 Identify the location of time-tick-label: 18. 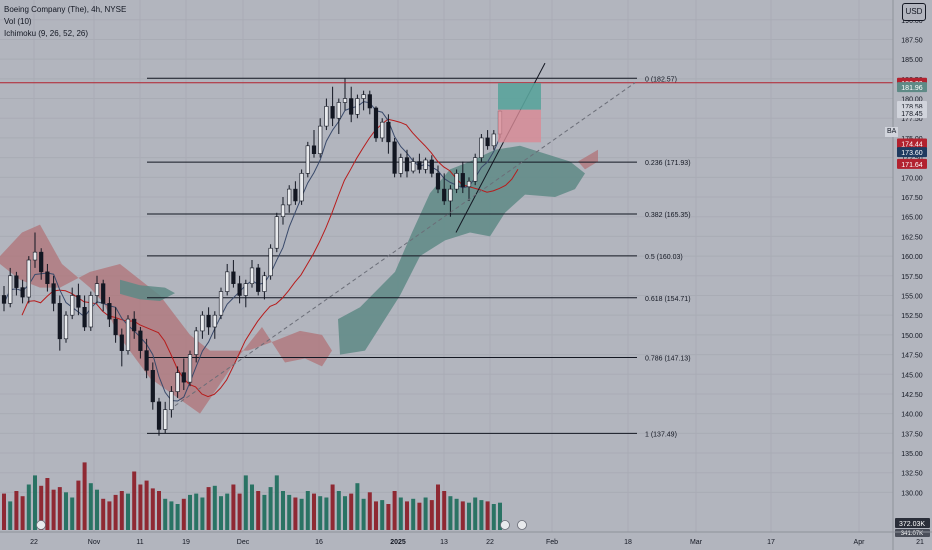
(628, 542).